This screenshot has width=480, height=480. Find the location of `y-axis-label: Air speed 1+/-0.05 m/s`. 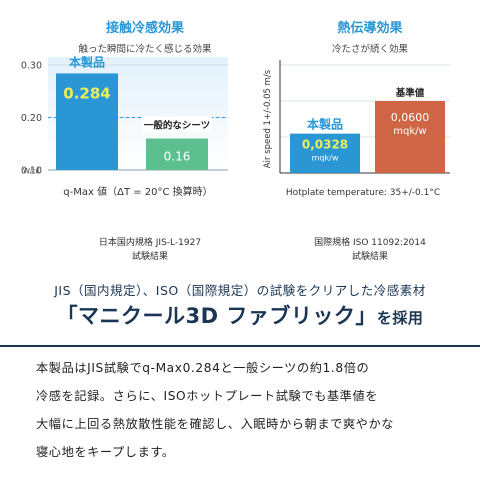

y-axis-label: Air speed 1+/-0.05 m/s is located at coordinates (268, 118).